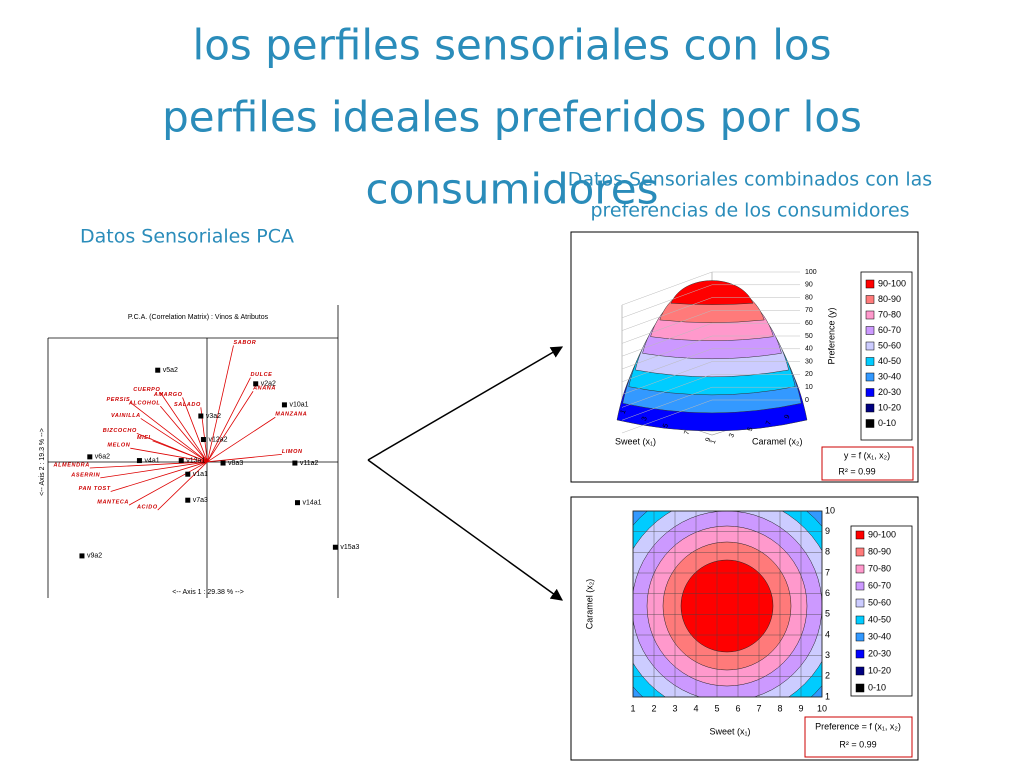 This screenshot has width=1024, height=768. What do you see at coordinates (465, 530) in the screenshot?
I see `arrow` at bounding box center [465, 530].